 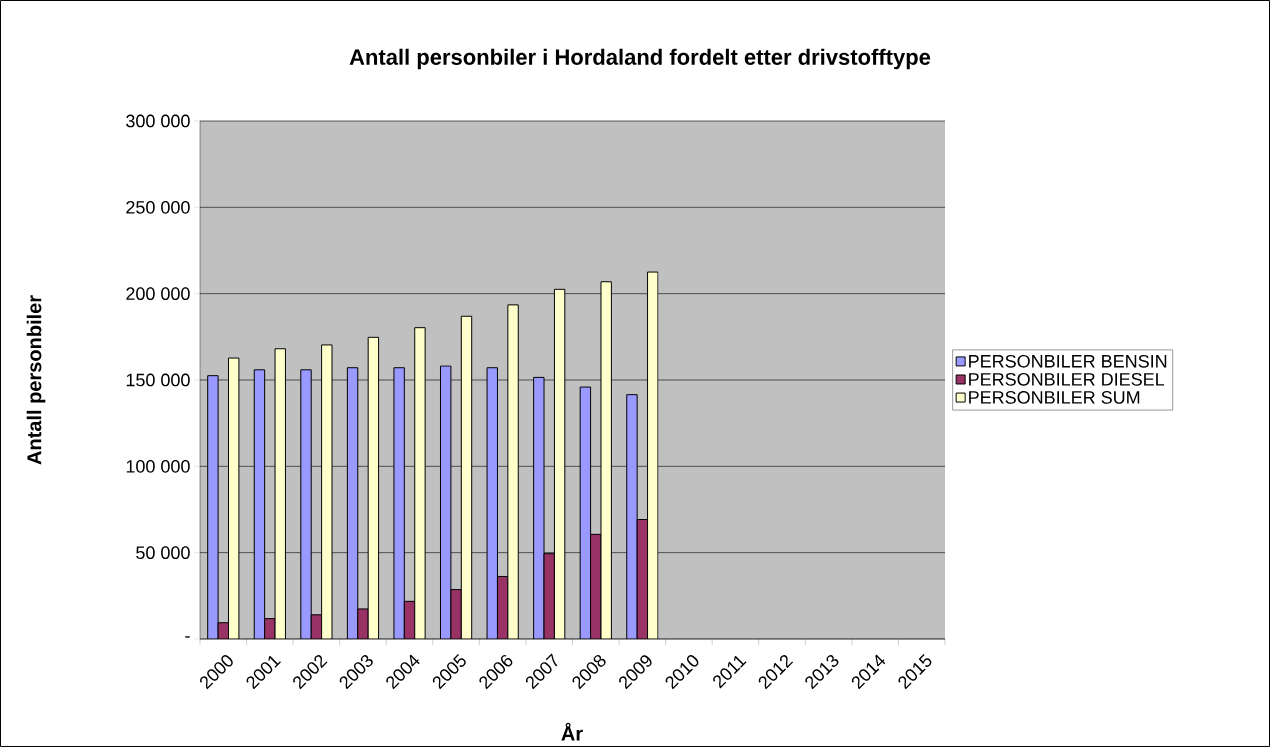 What do you see at coordinates (158, 207) in the screenshot?
I see `y-tick-label: 250 000` at bounding box center [158, 207].